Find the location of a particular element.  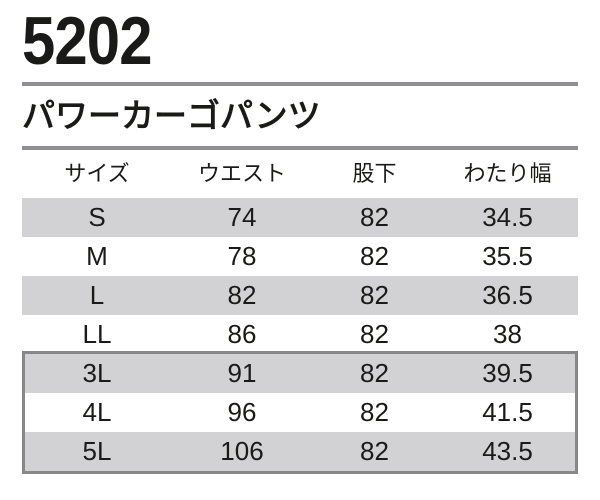

cell-thigh: 43.5 is located at coordinates (507, 451).